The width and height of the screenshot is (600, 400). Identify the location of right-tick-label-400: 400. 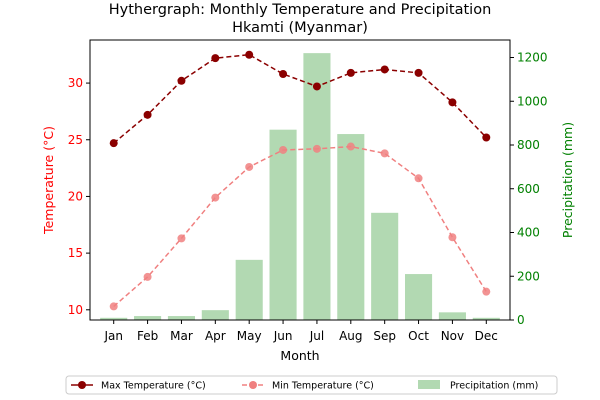
(528, 233).